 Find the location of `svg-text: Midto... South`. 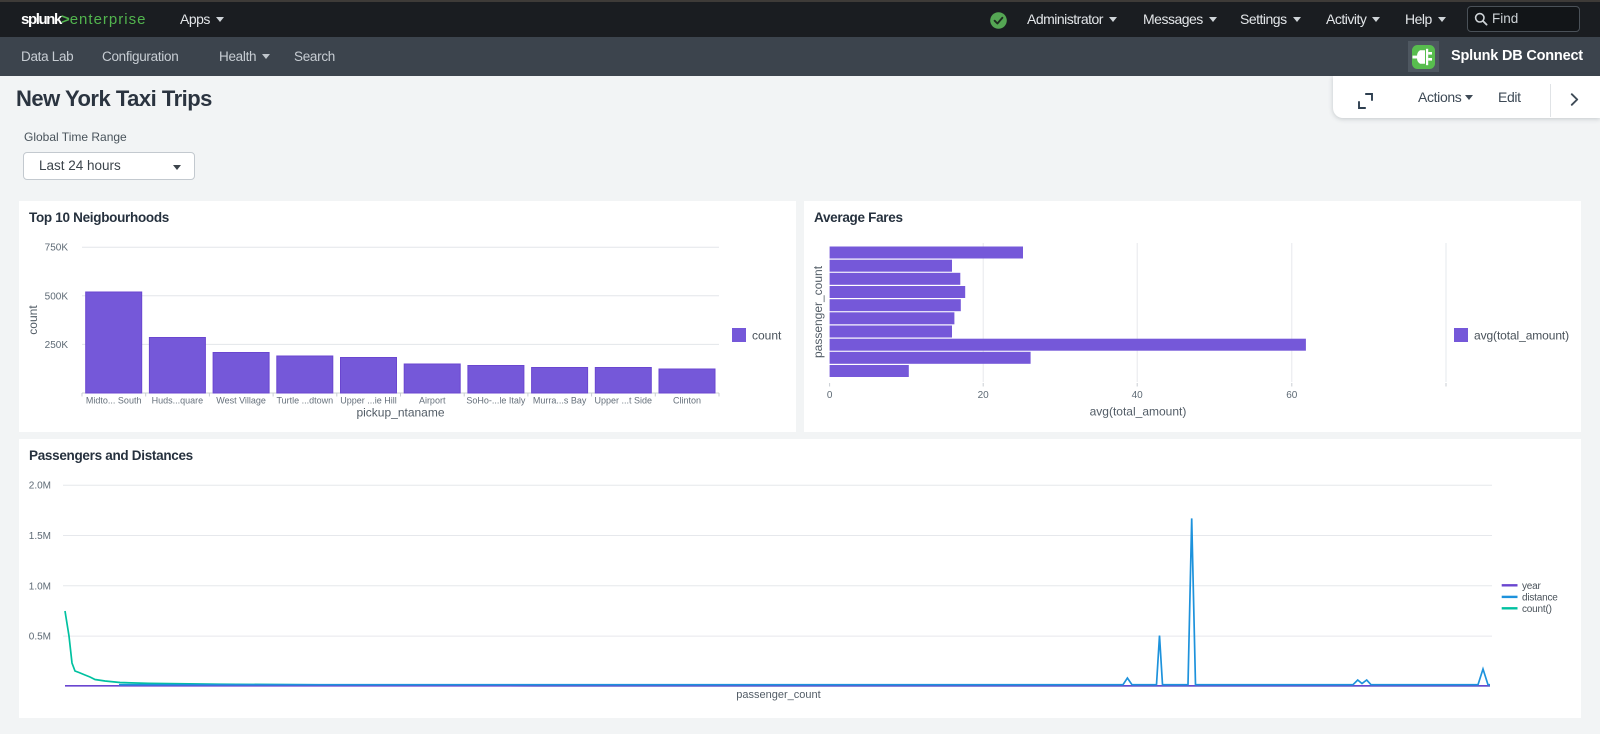

svg-text: Midto... South is located at coordinates (114, 401).